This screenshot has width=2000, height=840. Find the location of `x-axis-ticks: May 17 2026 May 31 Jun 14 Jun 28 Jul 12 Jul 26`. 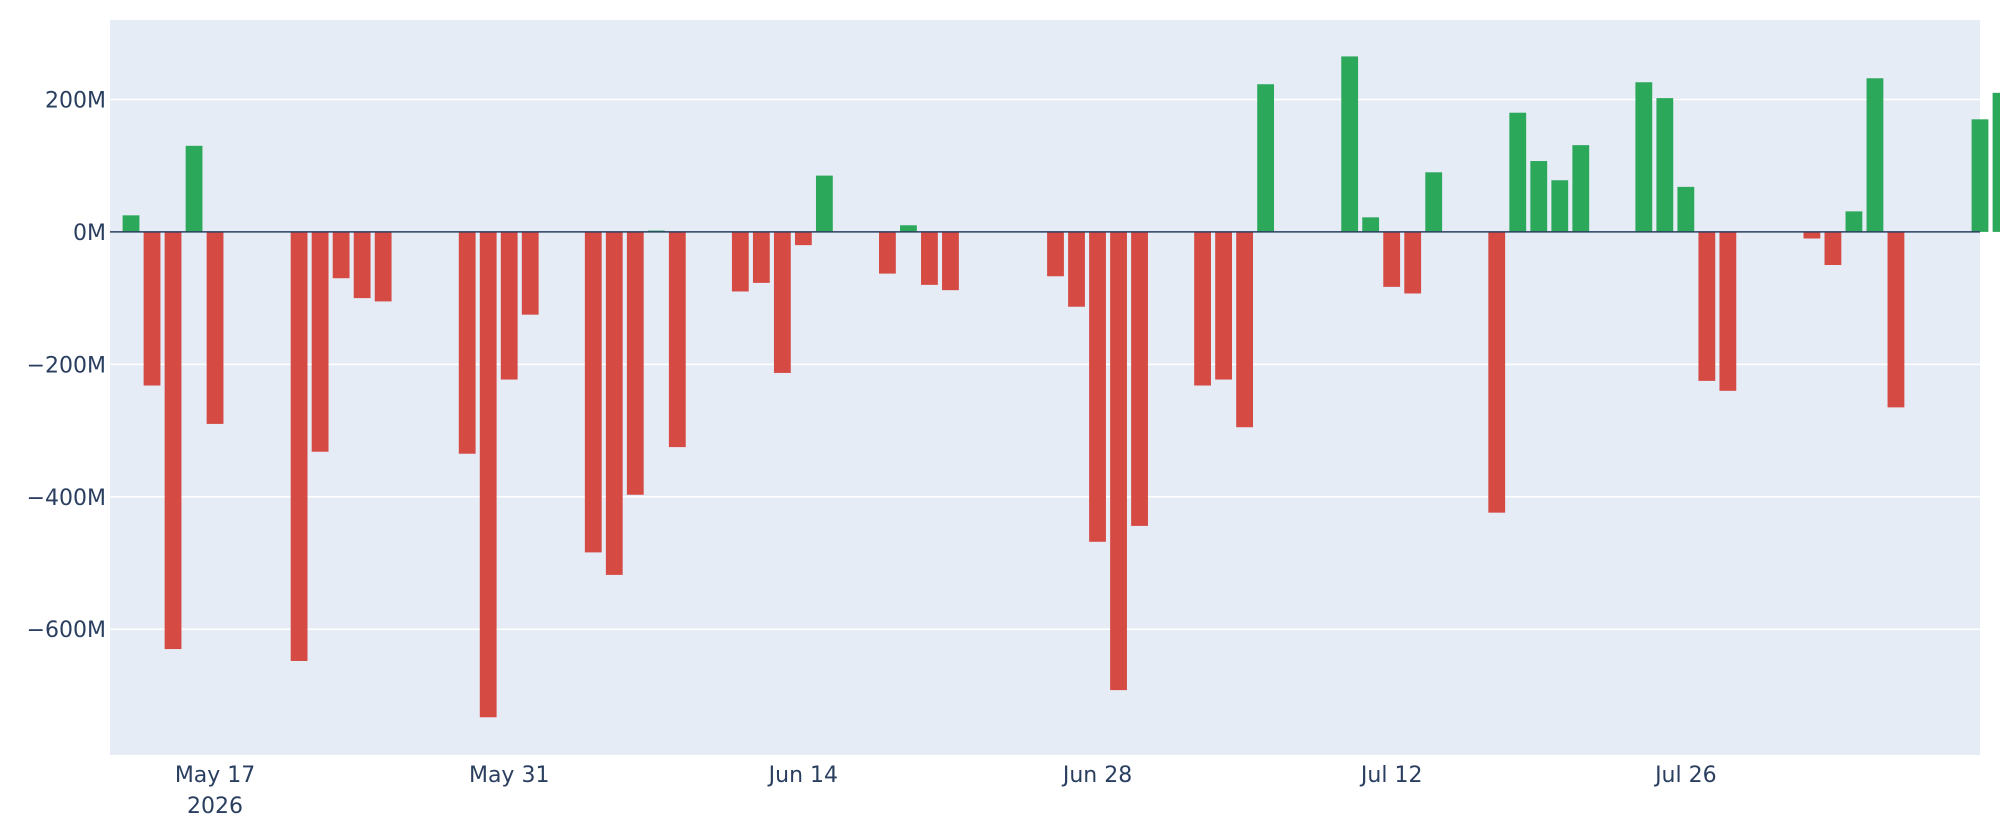

x-axis-ticks: May 17 2026 May 31 Jun 14 Jun 28 Jul 12 Jul 26 is located at coordinates (946, 791).